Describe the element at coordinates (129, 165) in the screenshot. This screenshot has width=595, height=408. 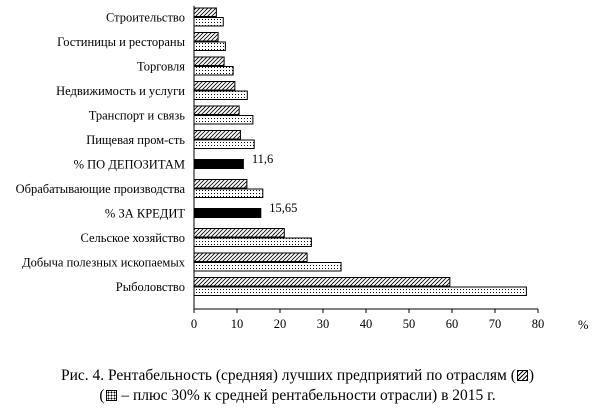
I see `category-label: % ПО ДЕПОЗИТАМ` at that location.